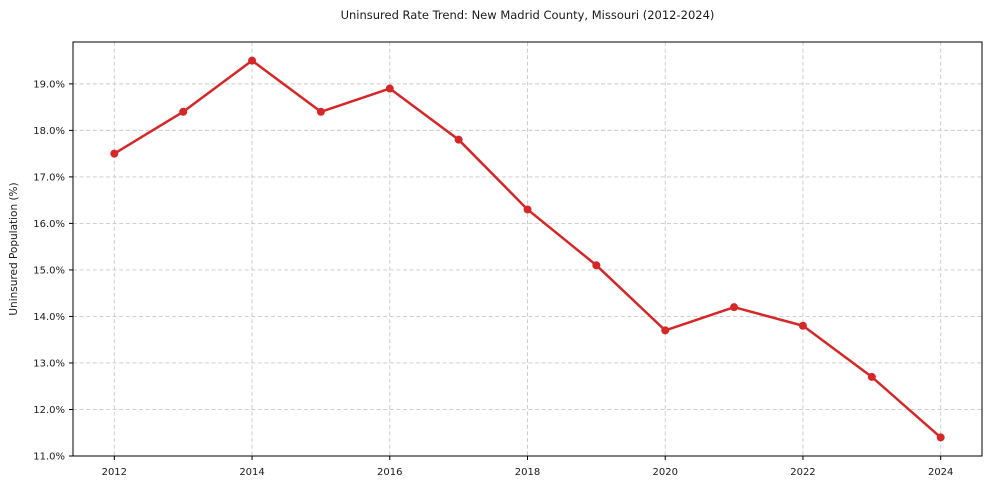 The width and height of the screenshot is (989, 490). Describe the element at coordinates (49, 457) in the screenshot. I see `y-tick-label: 11.0%` at that location.